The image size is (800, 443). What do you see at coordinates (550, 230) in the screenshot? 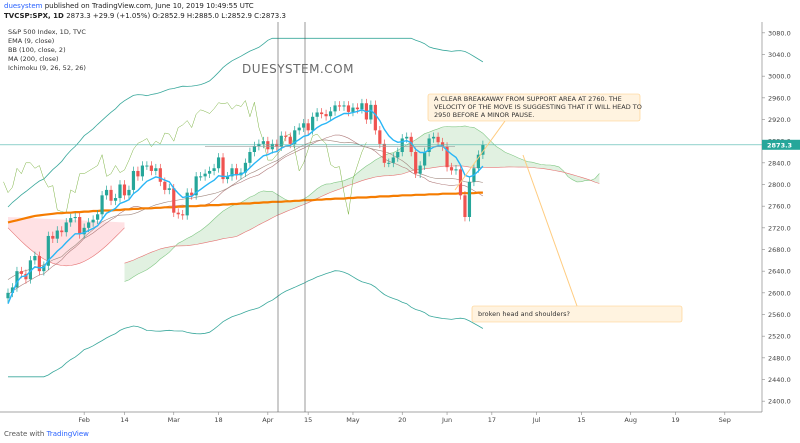
I see `head-shoulders-note-pointer` at bounding box center [550, 230].